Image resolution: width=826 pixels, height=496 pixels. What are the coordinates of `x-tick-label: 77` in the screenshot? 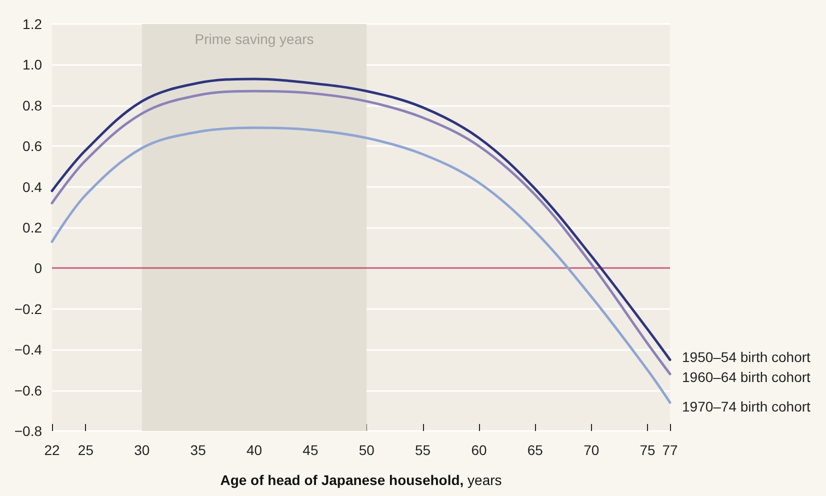 It's located at (670, 450).